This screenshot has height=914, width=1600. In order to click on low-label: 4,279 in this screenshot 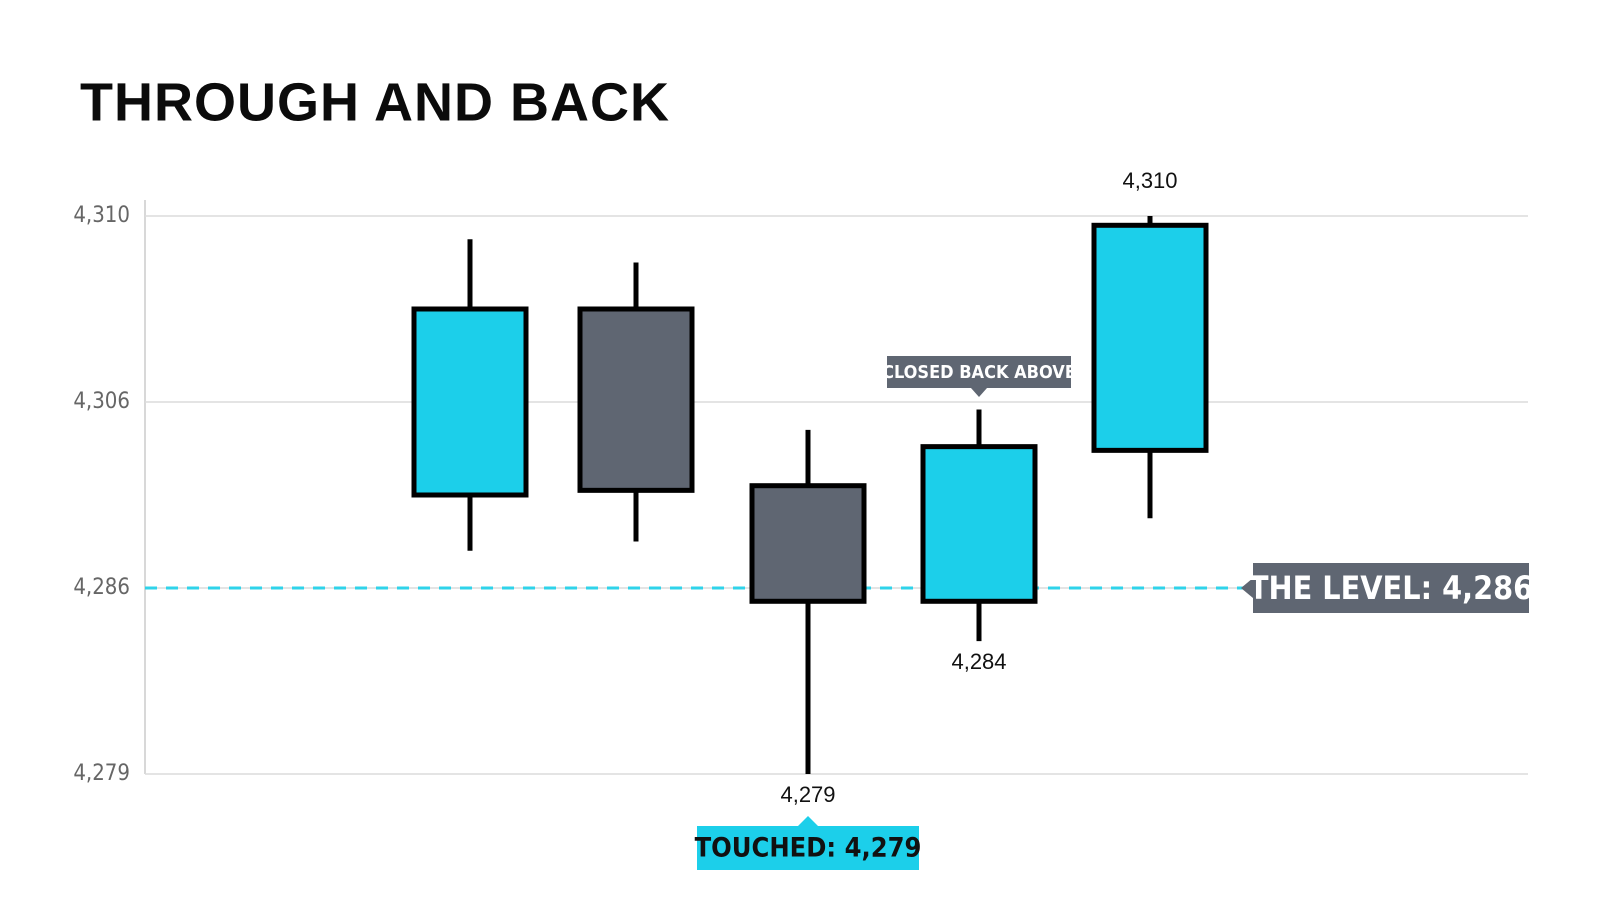, I will do `click(807, 794)`.